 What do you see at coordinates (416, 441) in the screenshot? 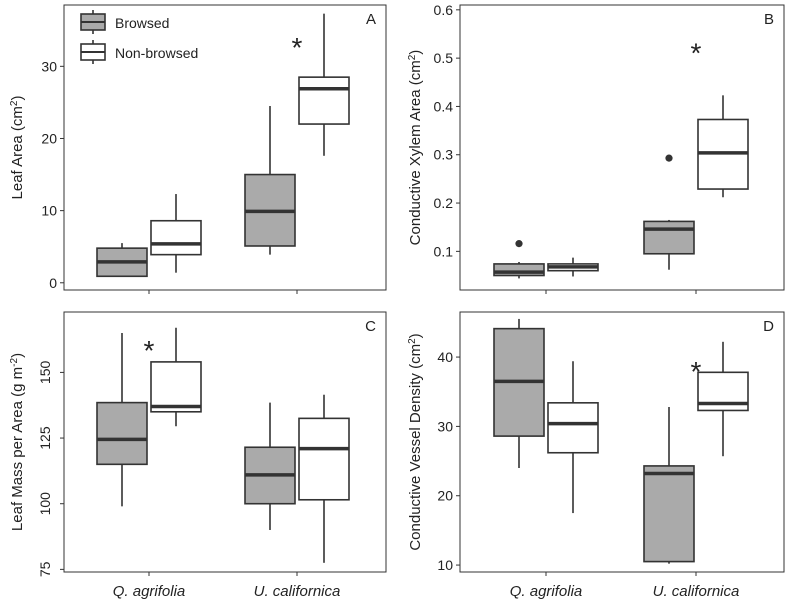
I see `y-axis-label: Conductive Vessel Density (cm2)` at bounding box center [416, 441].